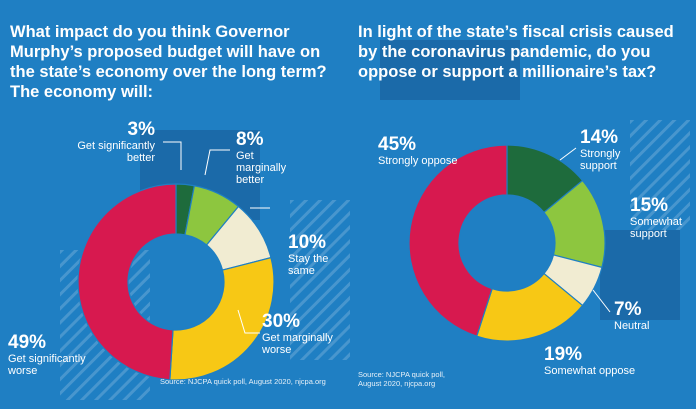 This screenshot has height=409, width=696. Describe the element at coordinates (116, 152) in the screenshot. I see `category-label: Get significantly better` at that location.